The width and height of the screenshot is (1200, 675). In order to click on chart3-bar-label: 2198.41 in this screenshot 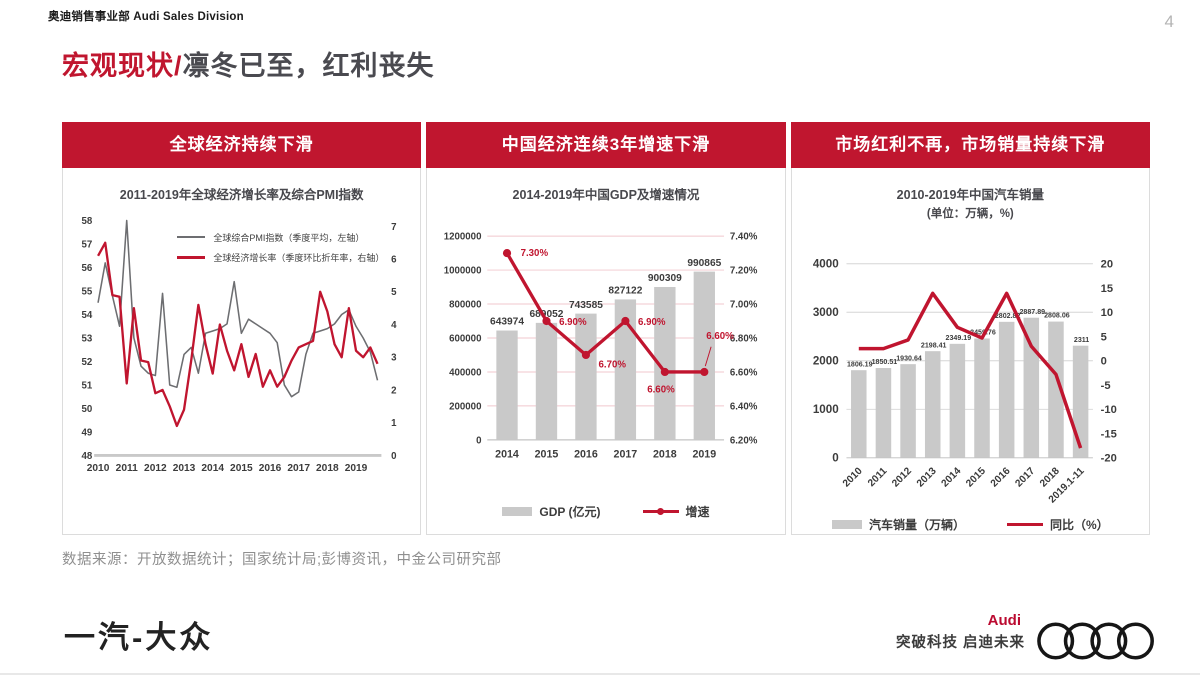, I will do `click(934, 345)`.